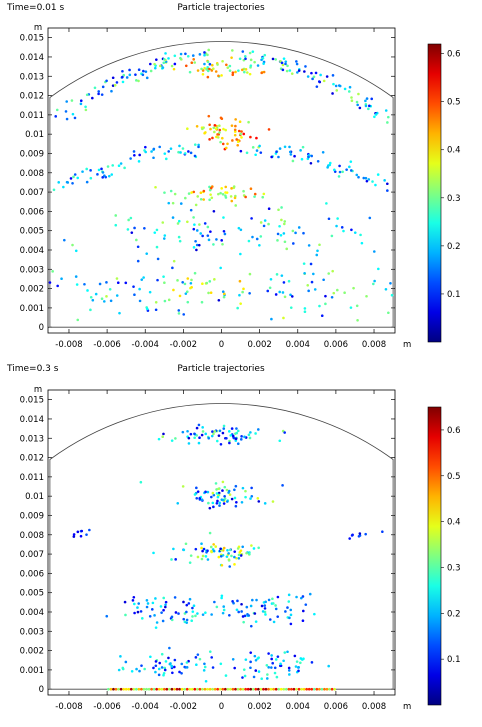 The height and width of the screenshot is (727, 482). What do you see at coordinates (32, 270) in the screenshot?
I see `y-tick-label: 0.003` at bounding box center [32, 270].